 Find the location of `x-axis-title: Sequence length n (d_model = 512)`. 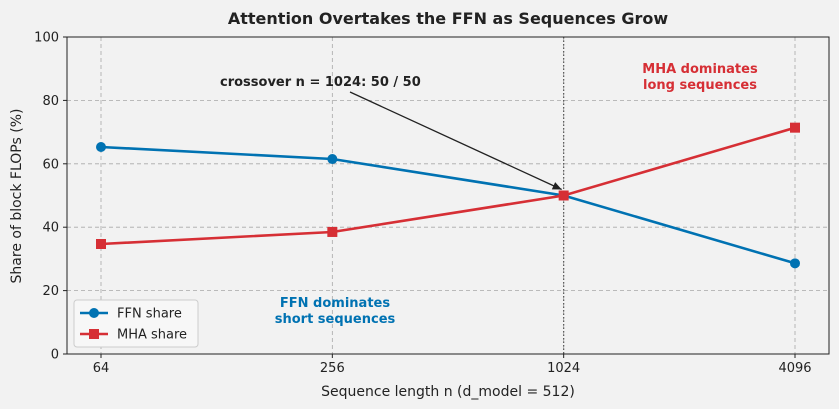

x-axis-title: Sequence length n (d_model = 512) is located at coordinates (448, 392).